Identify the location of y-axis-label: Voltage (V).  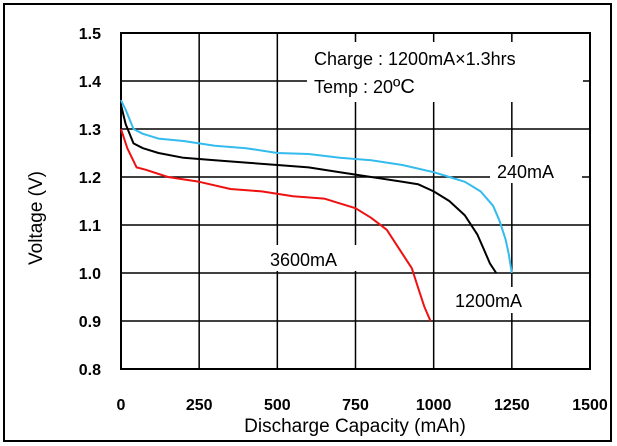
(36, 218).